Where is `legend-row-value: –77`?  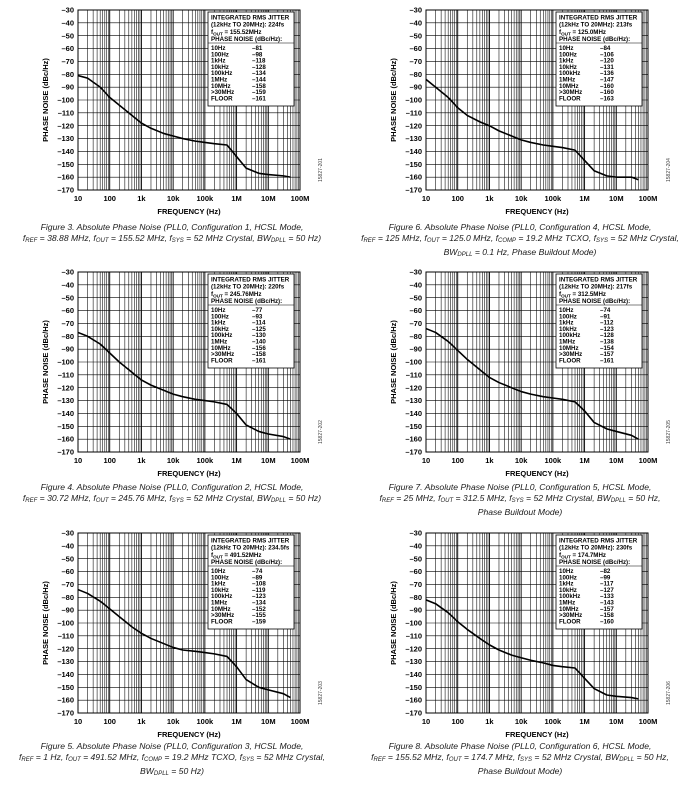 legend-row-value: –77 is located at coordinates (257, 310).